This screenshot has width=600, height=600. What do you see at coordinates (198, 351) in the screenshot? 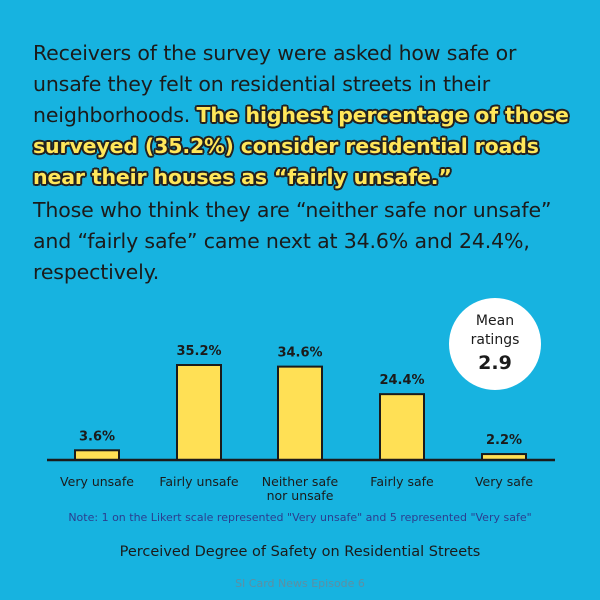
I see `bar-value-label: 35.2%` at bounding box center [198, 351].